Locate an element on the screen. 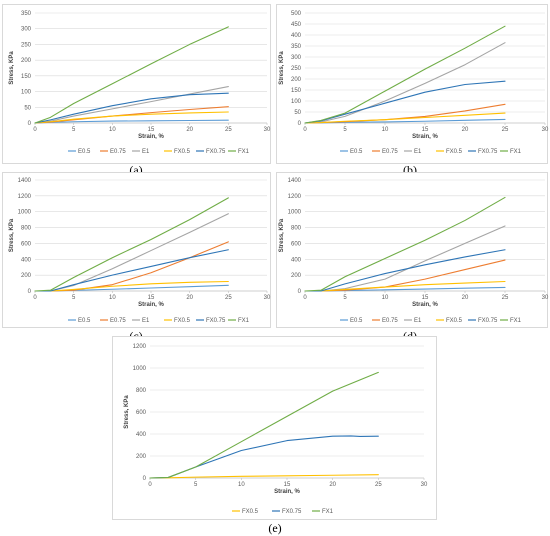 The width and height of the screenshot is (550, 536). x-tick-label: 5 is located at coordinates (196, 485).